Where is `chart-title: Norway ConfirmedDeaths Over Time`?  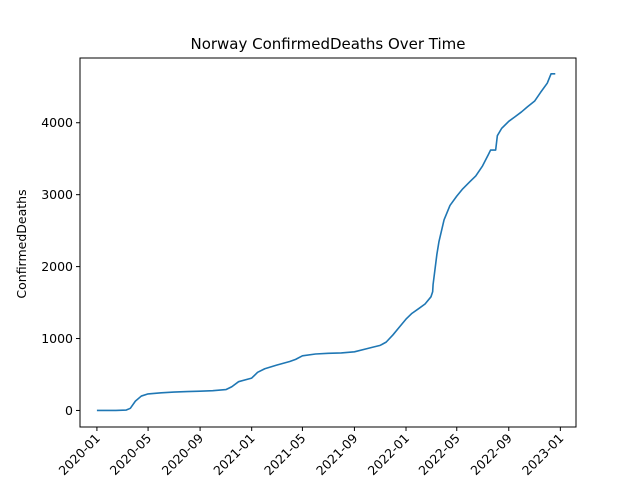 chart-title: Norway ConfirmedDeaths Over Time is located at coordinates (327, 44).